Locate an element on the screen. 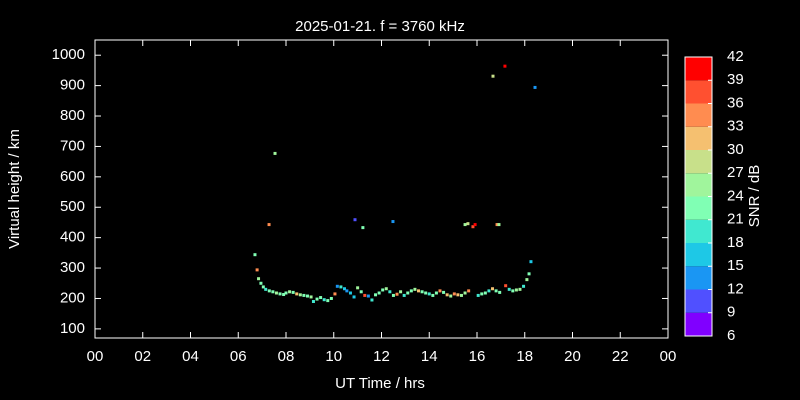  x-axis-label: UT Time / hrs is located at coordinates (380, 383).